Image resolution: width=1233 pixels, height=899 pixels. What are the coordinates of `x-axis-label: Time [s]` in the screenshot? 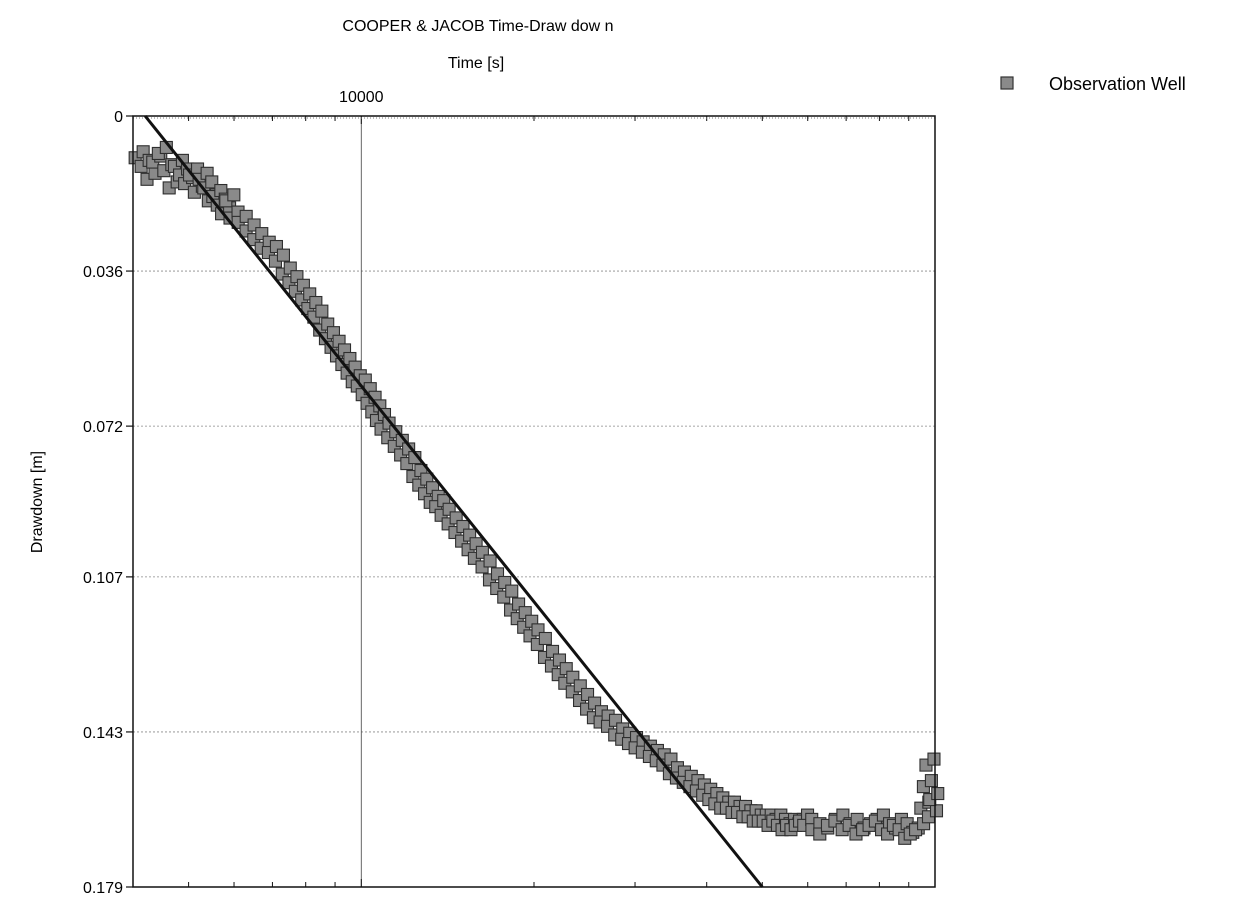 It's located at (476, 63).